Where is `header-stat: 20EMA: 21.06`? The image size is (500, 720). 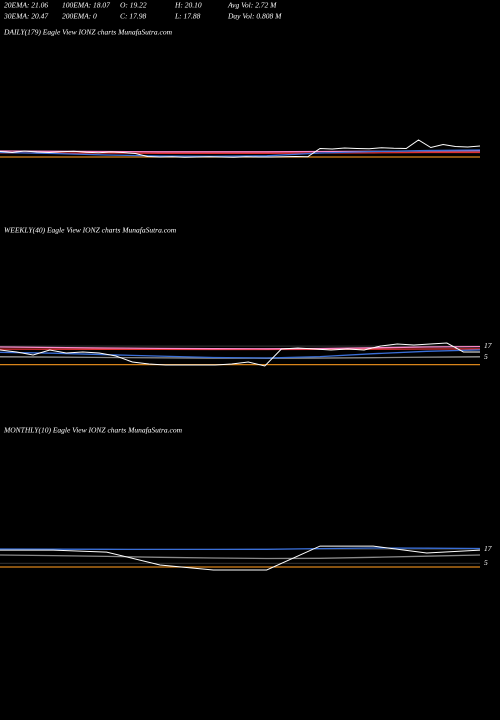 header-stat: 20EMA: 21.06 is located at coordinates (26, 5).